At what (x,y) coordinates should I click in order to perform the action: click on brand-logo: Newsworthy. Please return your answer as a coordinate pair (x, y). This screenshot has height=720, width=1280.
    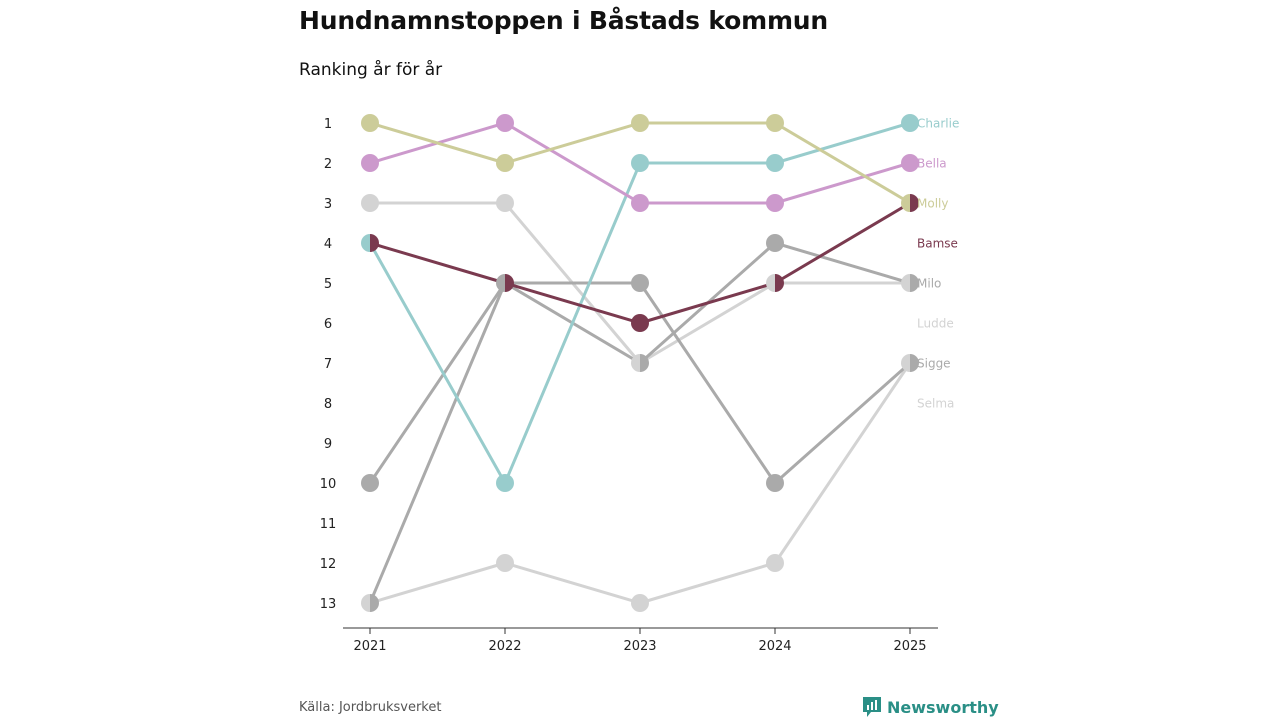
    Looking at the image, I should click on (930, 707).